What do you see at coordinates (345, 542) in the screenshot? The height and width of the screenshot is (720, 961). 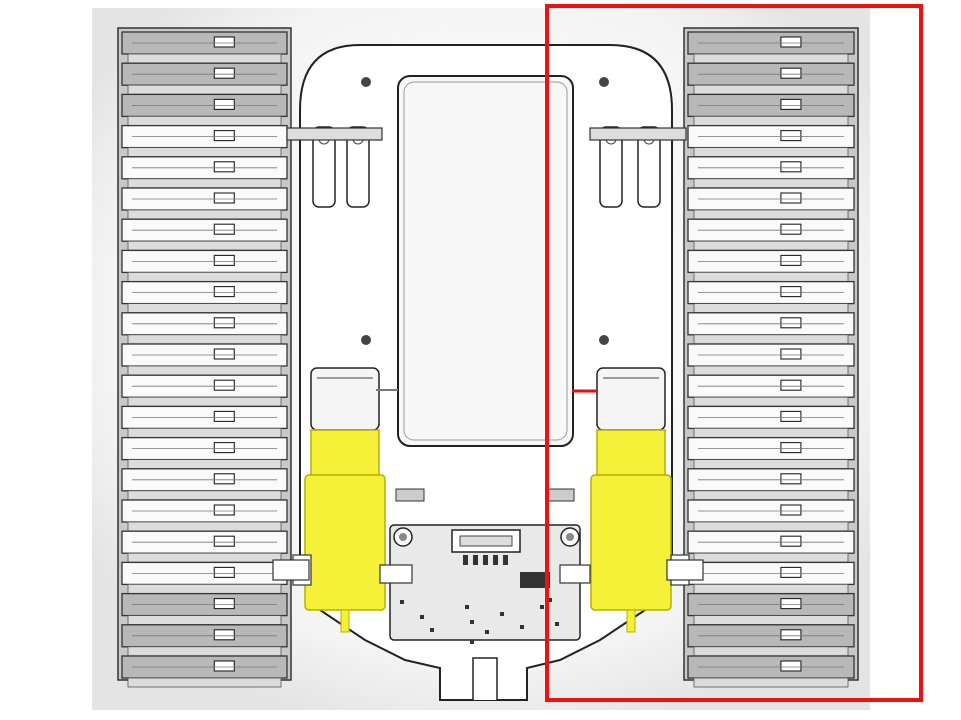 I see `gearbox-lower` at bounding box center [345, 542].